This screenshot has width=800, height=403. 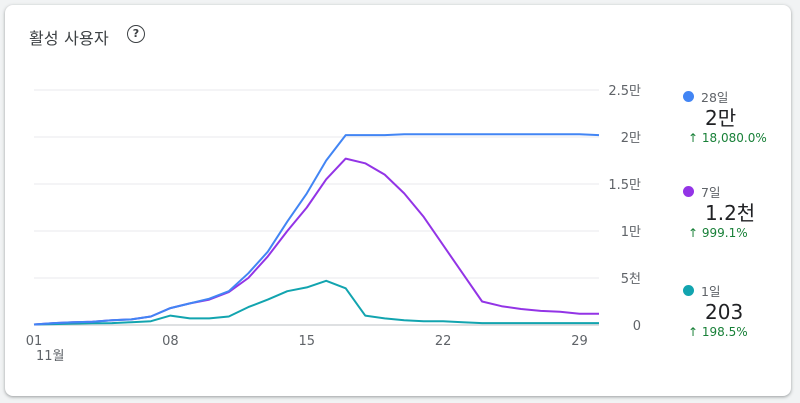 I want to click on x-tick-label: 15, so click(x=306, y=341).